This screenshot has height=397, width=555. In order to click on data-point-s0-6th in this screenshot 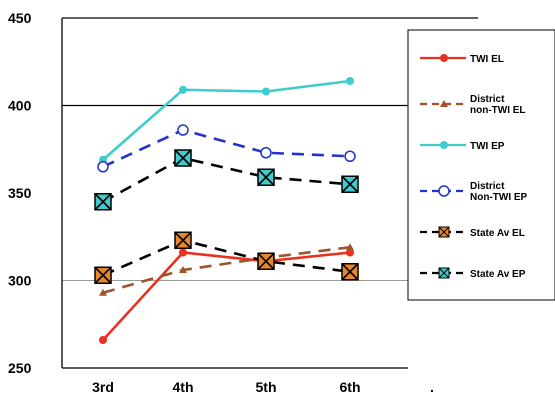, I will do `click(350, 252)`.